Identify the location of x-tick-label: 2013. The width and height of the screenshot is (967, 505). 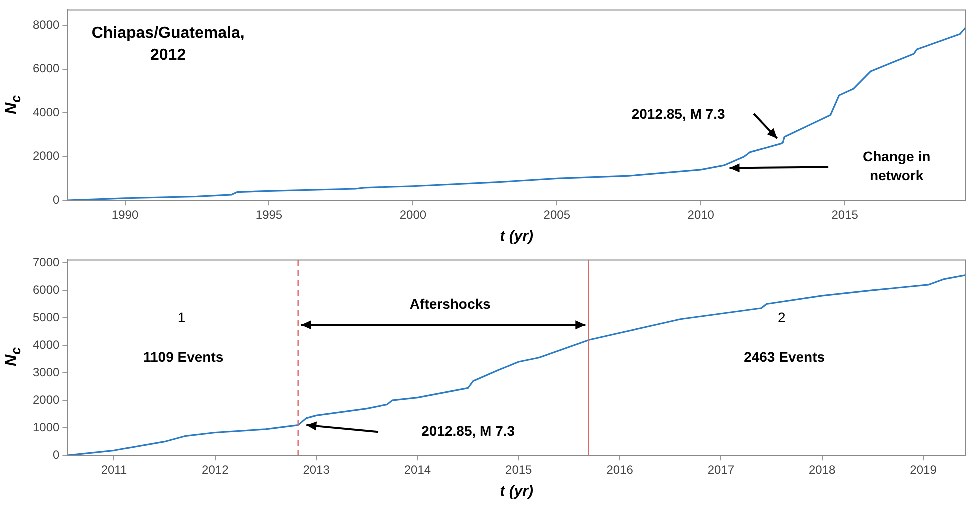
(316, 470).